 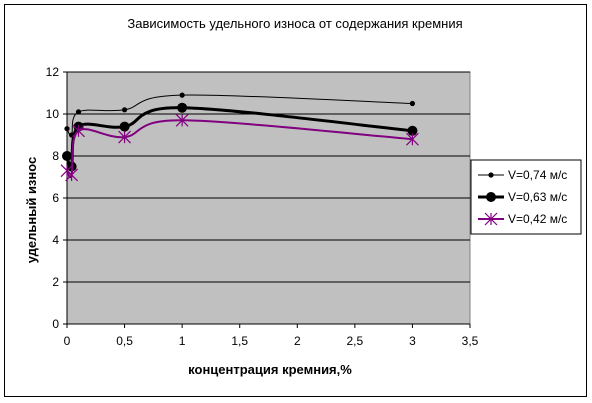 What do you see at coordinates (55, 282) in the screenshot?
I see `y-tick-label: 2` at bounding box center [55, 282].